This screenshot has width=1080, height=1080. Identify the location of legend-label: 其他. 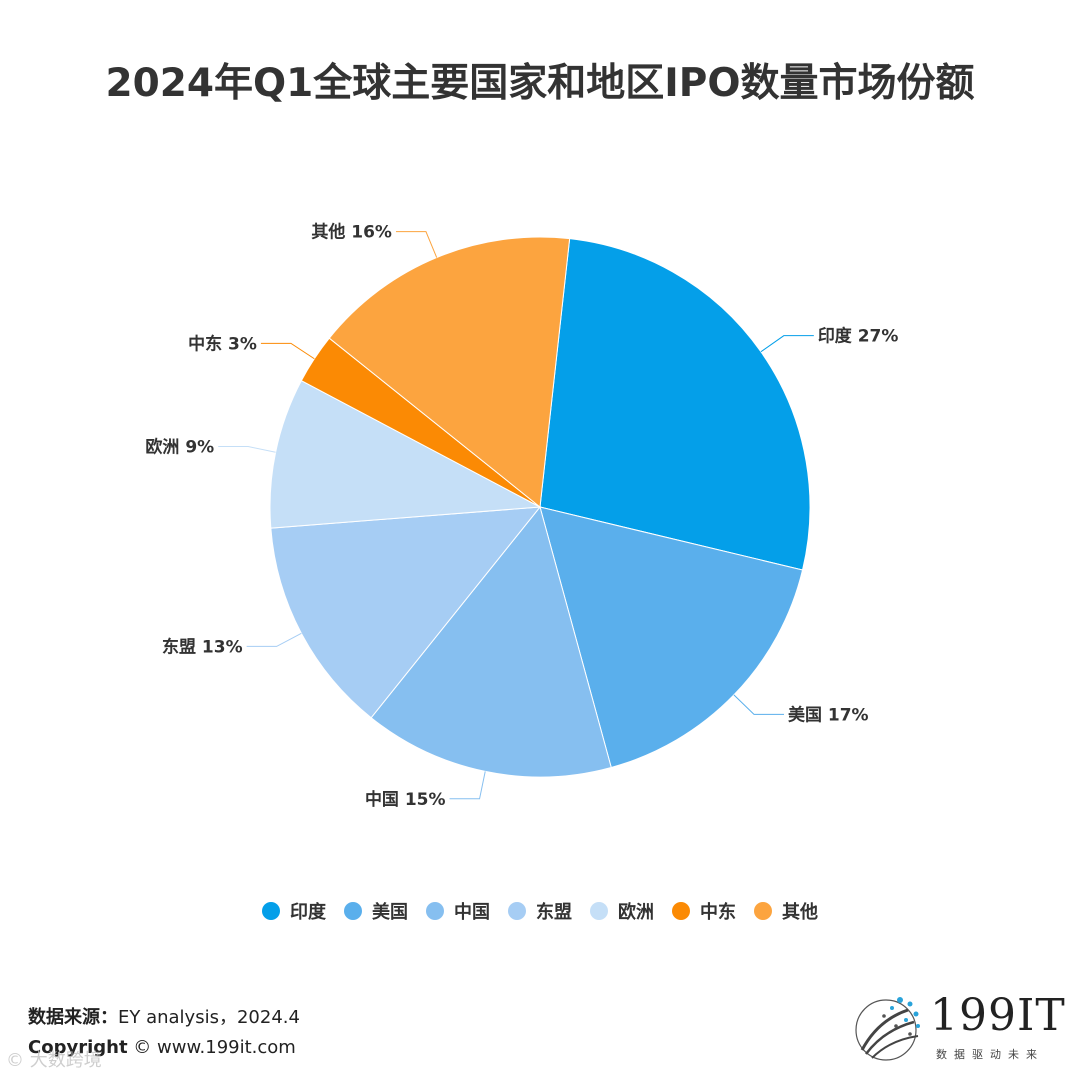
(800, 912).